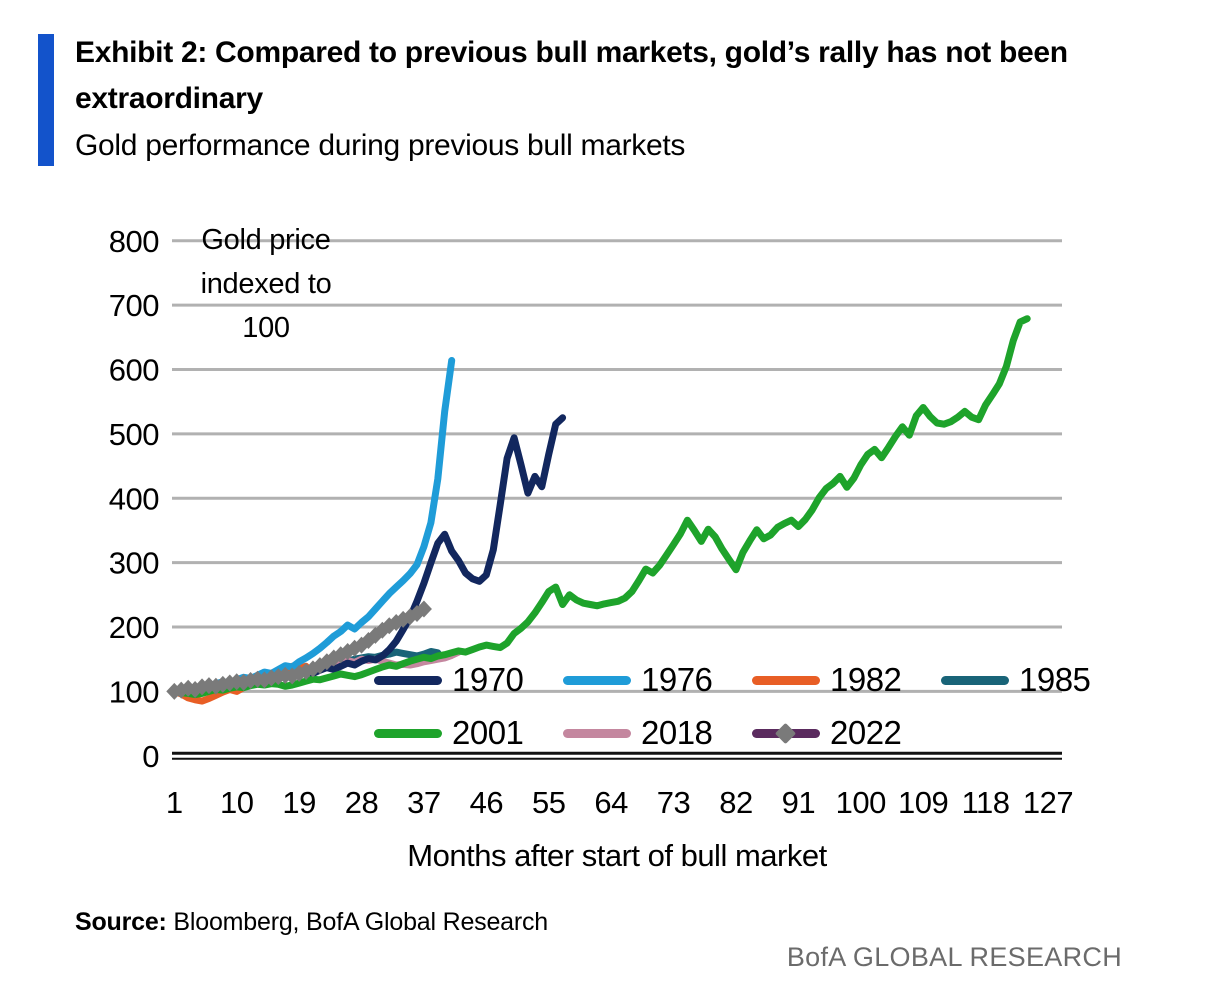  Describe the element at coordinates (1048, 802) in the screenshot. I see `x-tick-label-127: 127` at that location.